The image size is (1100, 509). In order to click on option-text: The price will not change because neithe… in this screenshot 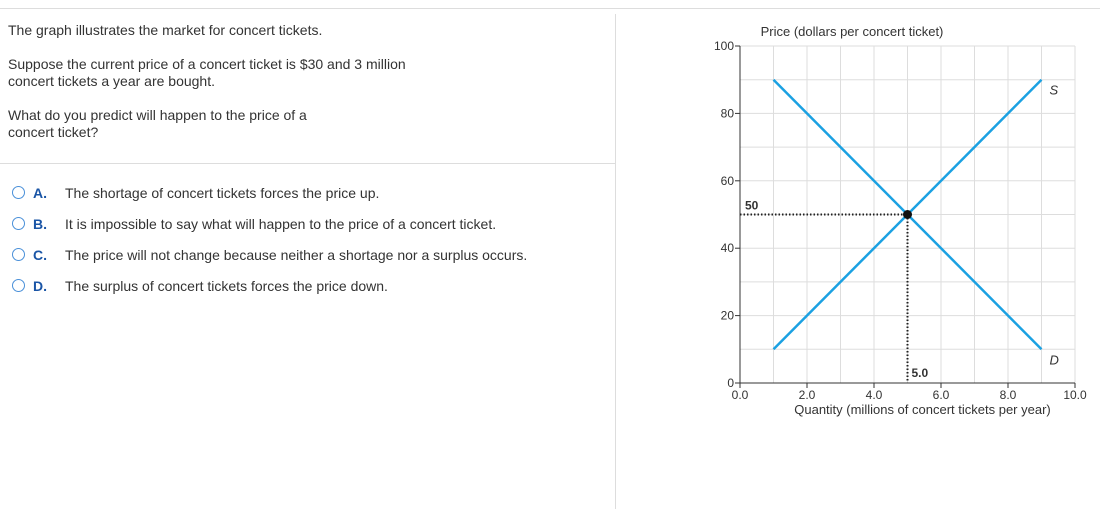, I will do `click(296, 255)`.